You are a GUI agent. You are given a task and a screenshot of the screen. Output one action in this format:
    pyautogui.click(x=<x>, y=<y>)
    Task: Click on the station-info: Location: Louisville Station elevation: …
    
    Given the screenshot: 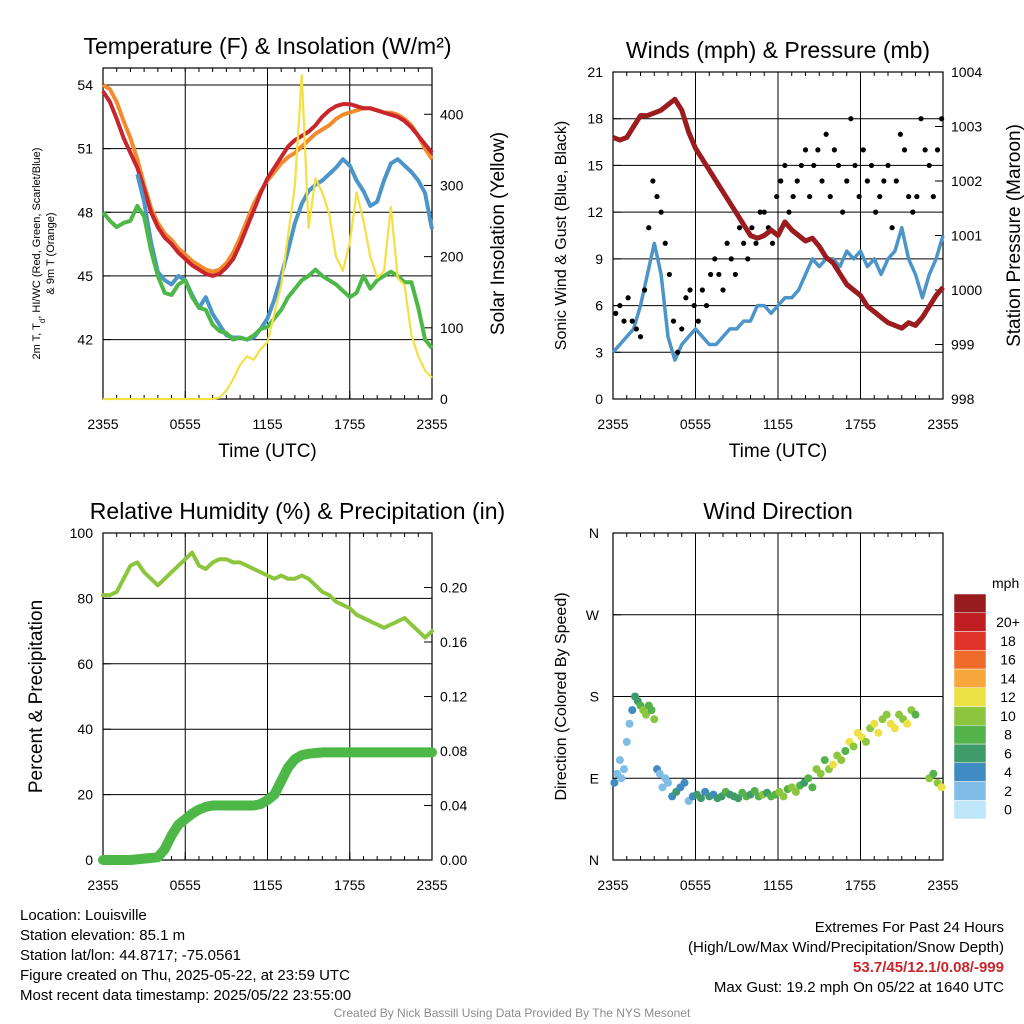 What is the action you would take?
    pyautogui.click(x=185, y=956)
    